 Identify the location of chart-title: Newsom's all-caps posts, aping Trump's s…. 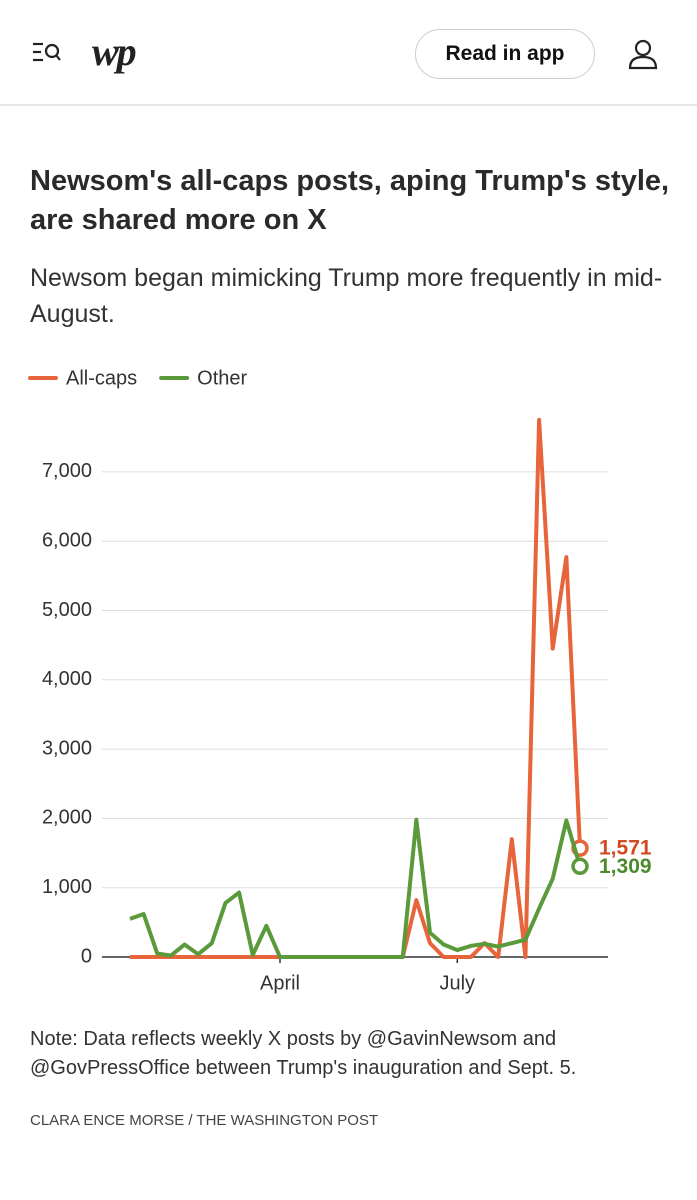
(350, 200).